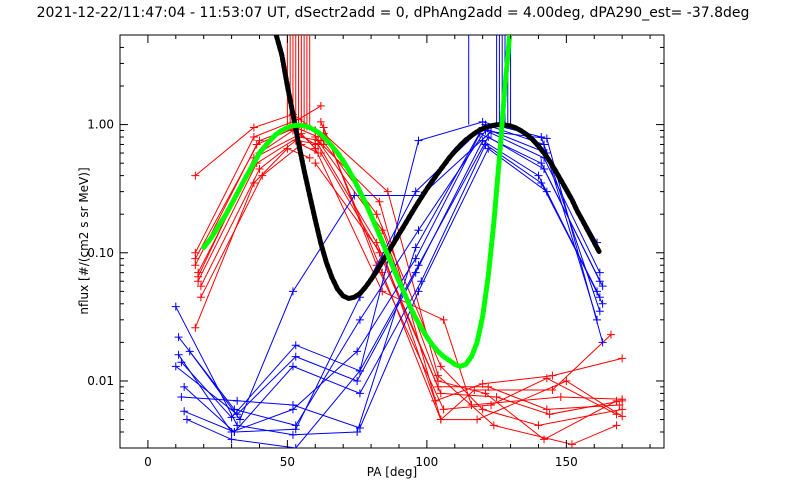 Image resolution: width=800 pixels, height=504 pixels. What do you see at coordinates (84, 240) in the screenshot?
I see `y-axis-label: nflux [#/(cm2 s sr MeV)]` at bounding box center [84, 240].